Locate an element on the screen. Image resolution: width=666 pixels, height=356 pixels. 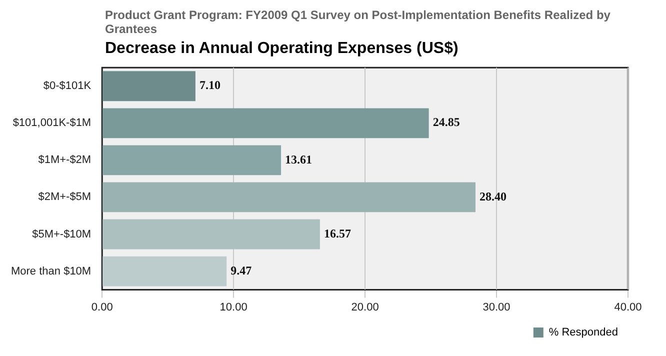
y-tick-label: $5M+-$10M is located at coordinates (62, 234).